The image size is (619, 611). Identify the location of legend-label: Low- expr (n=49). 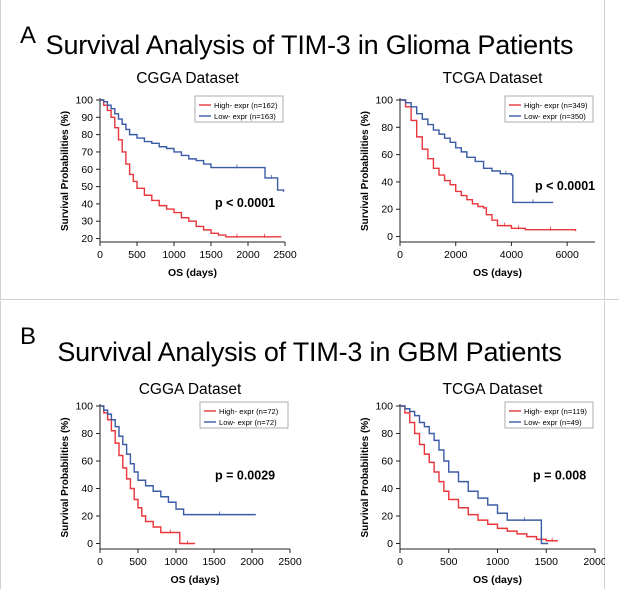
(553, 422).